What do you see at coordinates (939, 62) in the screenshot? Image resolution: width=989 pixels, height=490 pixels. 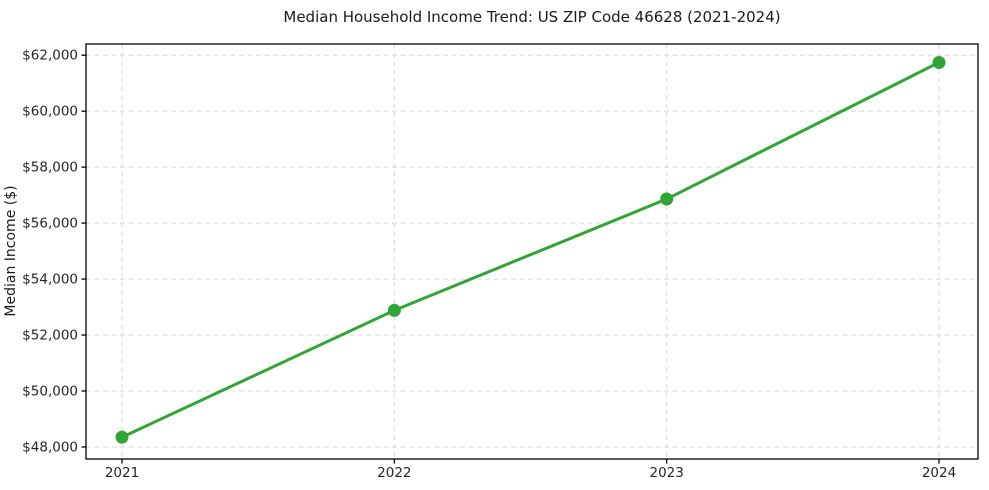 I see `data-point-2024` at bounding box center [939, 62].